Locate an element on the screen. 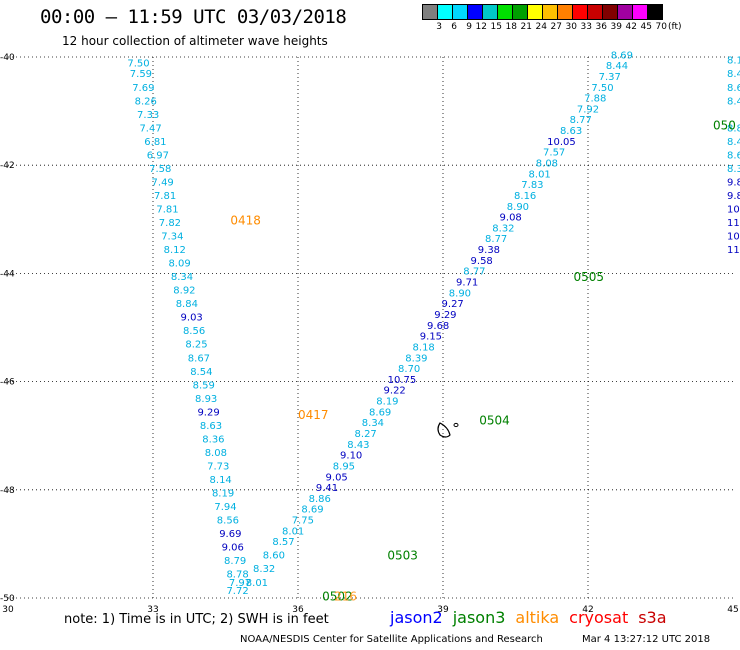 The width and height of the screenshot is (740, 650). legend-label: 33 is located at coordinates (586, 27).